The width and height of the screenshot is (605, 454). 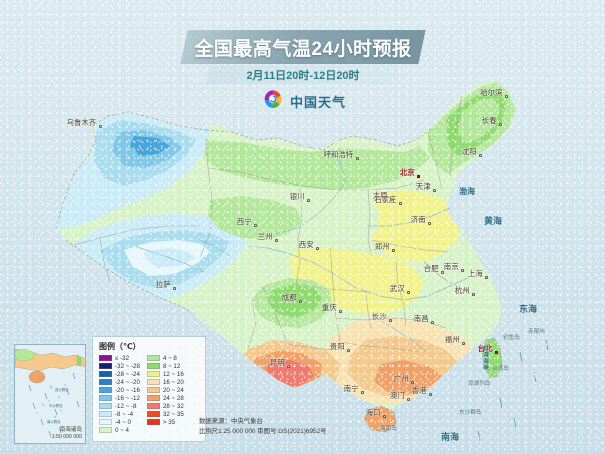 I want to click on legend-row: 24 ~ 28, so click(x=165, y=398).